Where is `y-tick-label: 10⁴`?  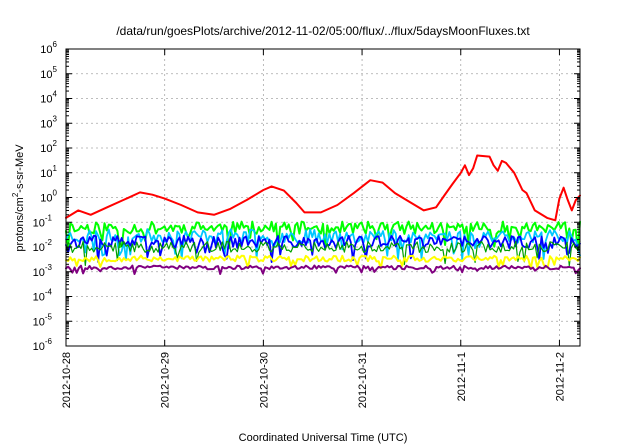
y-tick-label: 10⁴ is located at coordinates (48, 98).